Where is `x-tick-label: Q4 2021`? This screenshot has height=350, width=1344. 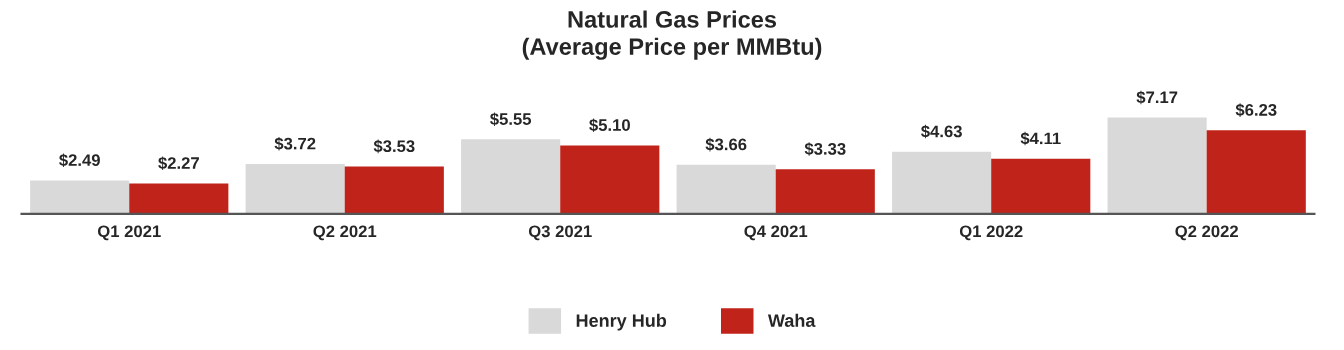
x-tick-label: Q4 2021 is located at coordinates (776, 233).